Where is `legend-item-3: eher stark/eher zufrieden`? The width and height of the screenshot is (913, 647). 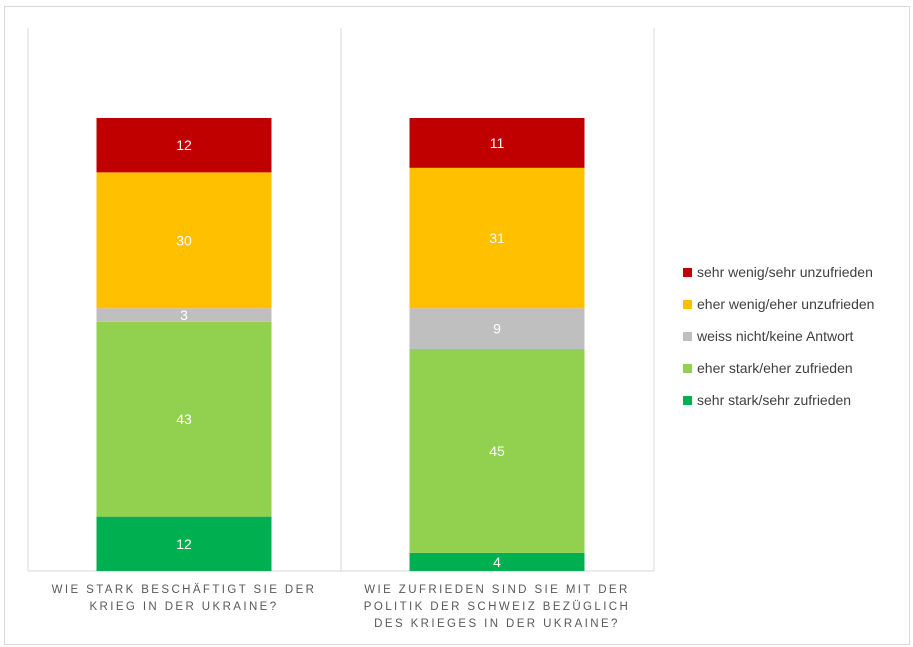
legend-item-3: eher stark/eher zufrieden is located at coordinates (778, 368).